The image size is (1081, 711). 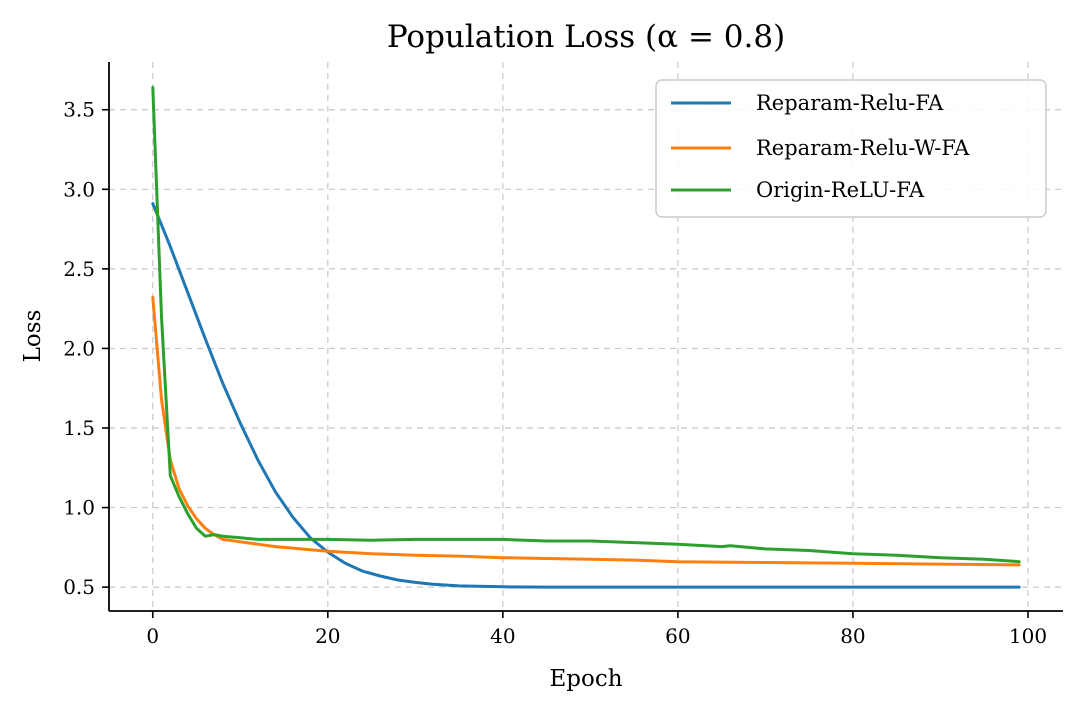 What do you see at coordinates (79, 110) in the screenshot?
I see `y-tick-label: 3.5` at bounding box center [79, 110].